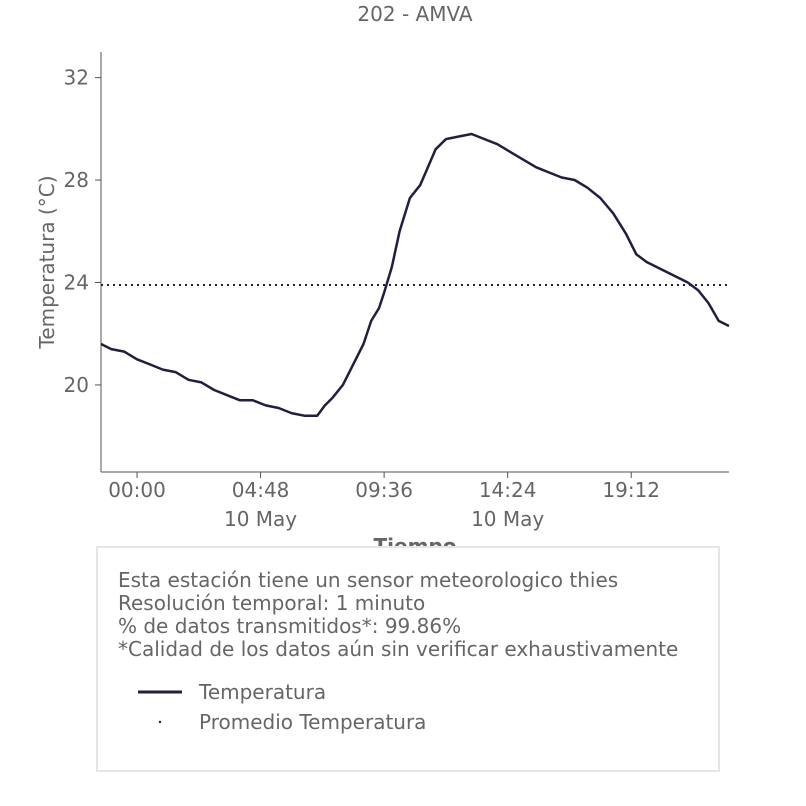 The height and width of the screenshot is (806, 806). I want to click on y-tick-label: 28, so click(76, 180).